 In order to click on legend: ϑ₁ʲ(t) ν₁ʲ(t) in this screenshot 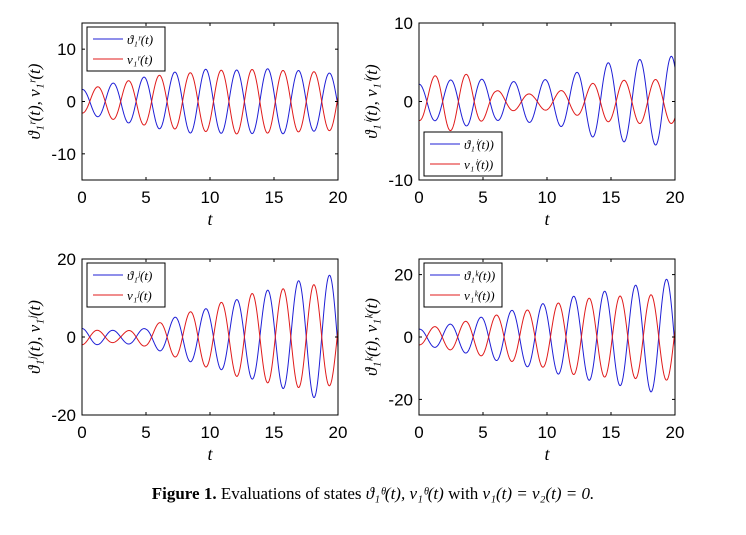, I will do `click(126, 285)`.